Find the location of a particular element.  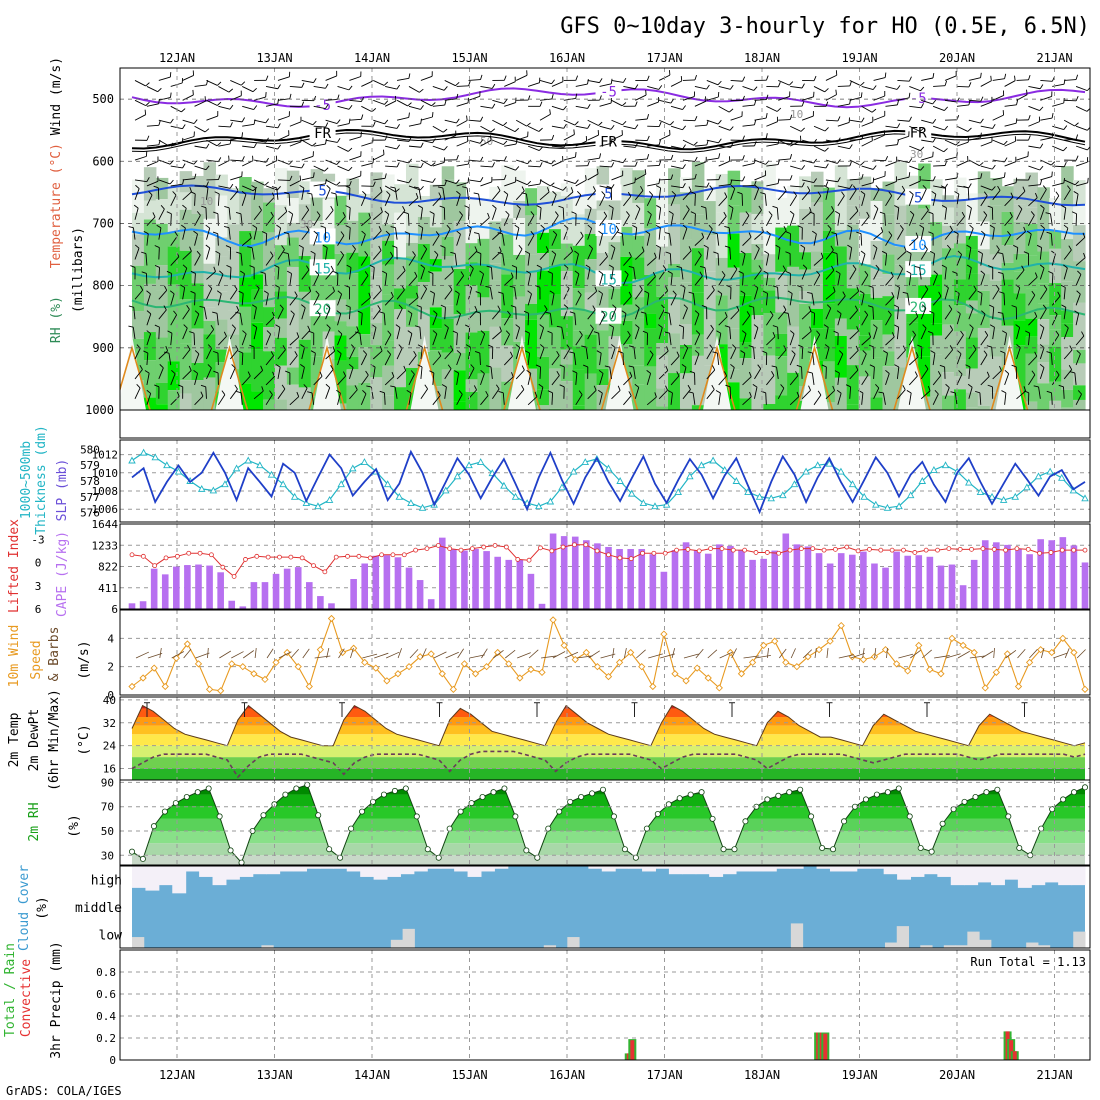

rh-tick-label: 70 is located at coordinates (107, 807).